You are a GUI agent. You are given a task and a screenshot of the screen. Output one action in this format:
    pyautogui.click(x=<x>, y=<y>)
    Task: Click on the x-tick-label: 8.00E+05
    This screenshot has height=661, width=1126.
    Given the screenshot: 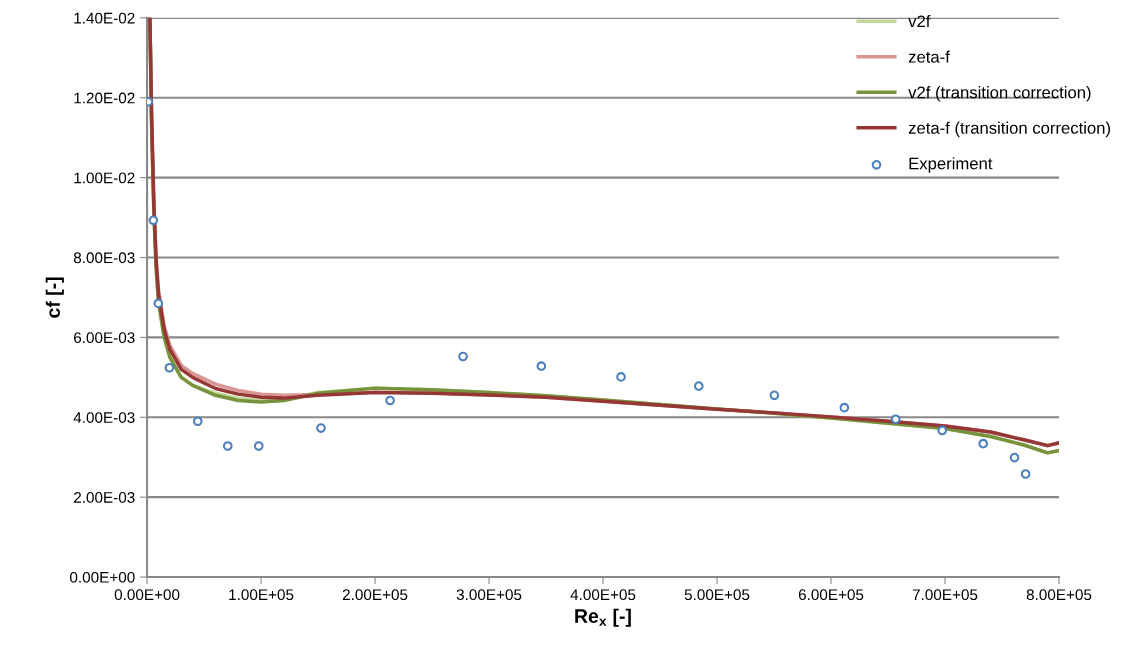 What is the action you would take?
    pyautogui.click(x=1059, y=595)
    